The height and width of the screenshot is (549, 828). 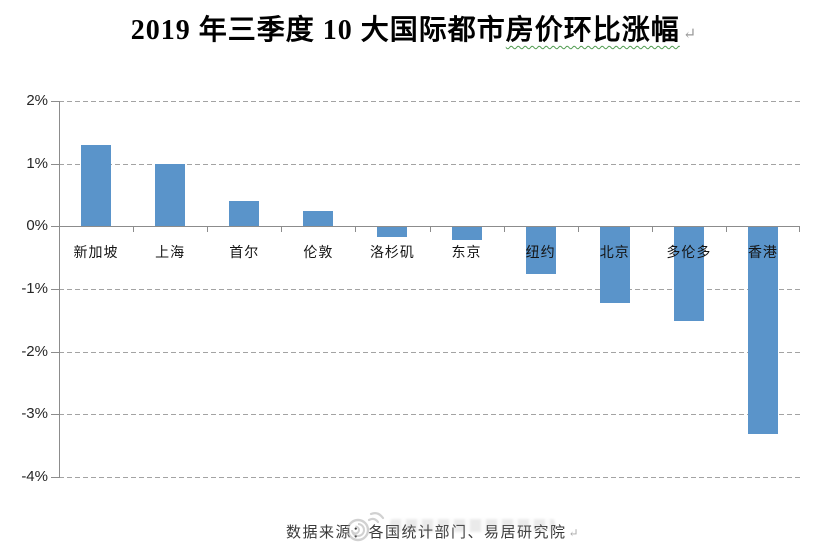 What do you see at coordinates (34, 414) in the screenshot?
I see `y-axis-label: -3%` at bounding box center [34, 414].